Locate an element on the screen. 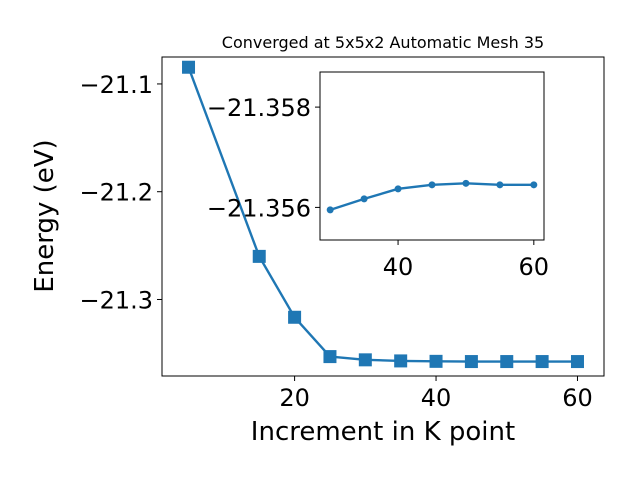 This screenshot has height=480, width=640. y-axis-label: Energy (eV) is located at coordinates (45, 215).